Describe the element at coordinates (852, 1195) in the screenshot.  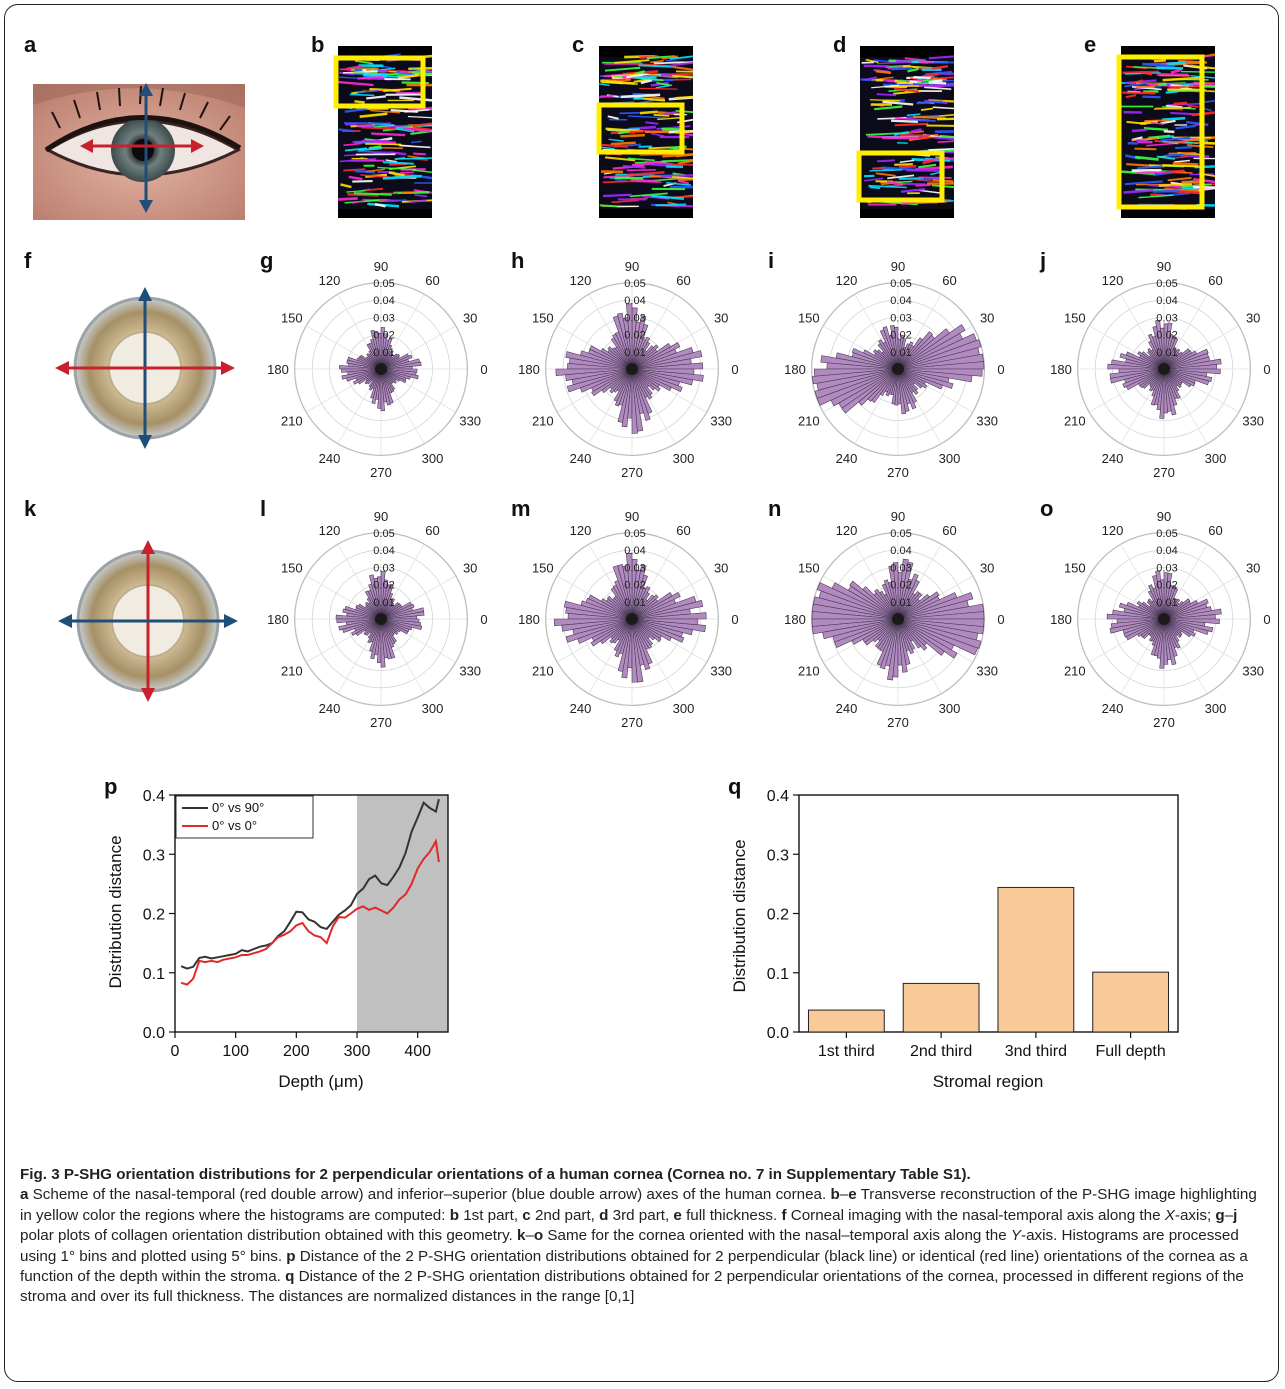
I see `caption-panel-ref: e` at that location.